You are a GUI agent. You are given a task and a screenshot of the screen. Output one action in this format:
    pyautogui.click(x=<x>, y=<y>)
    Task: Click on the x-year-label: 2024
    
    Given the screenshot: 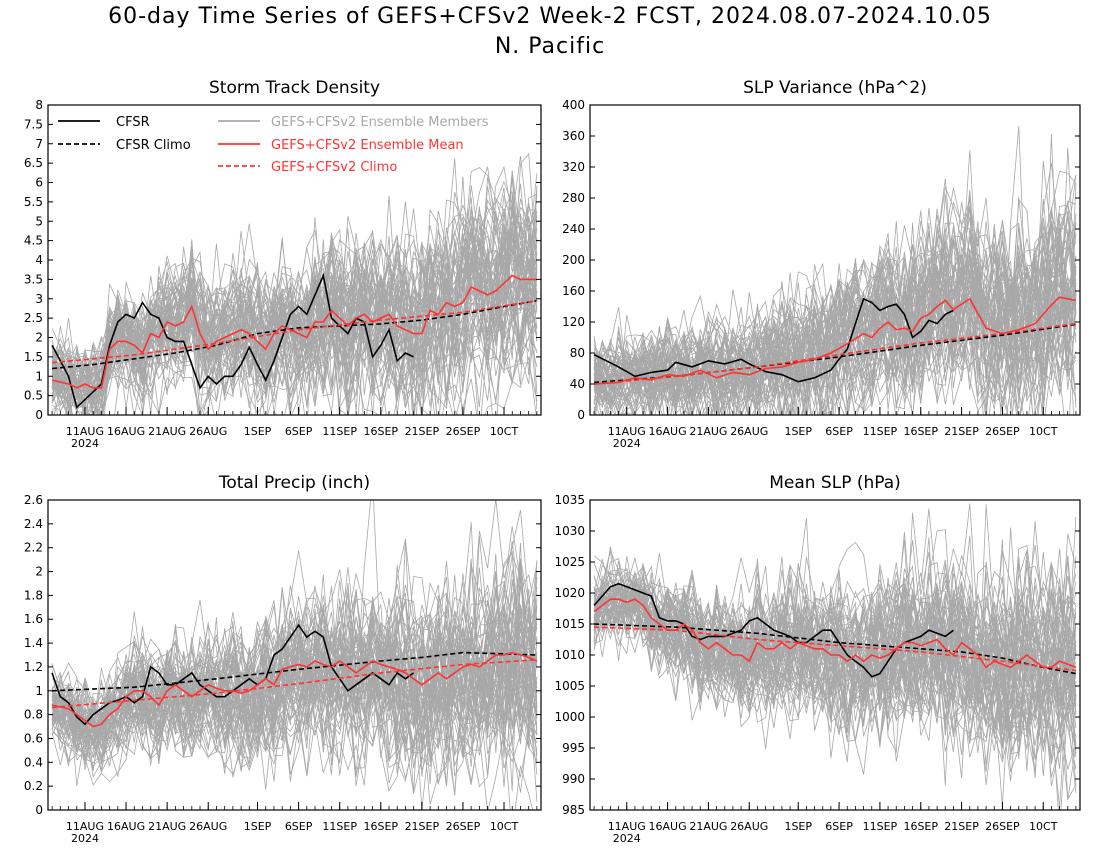 What is the action you would take?
    pyautogui.click(x=627, y=838)
    